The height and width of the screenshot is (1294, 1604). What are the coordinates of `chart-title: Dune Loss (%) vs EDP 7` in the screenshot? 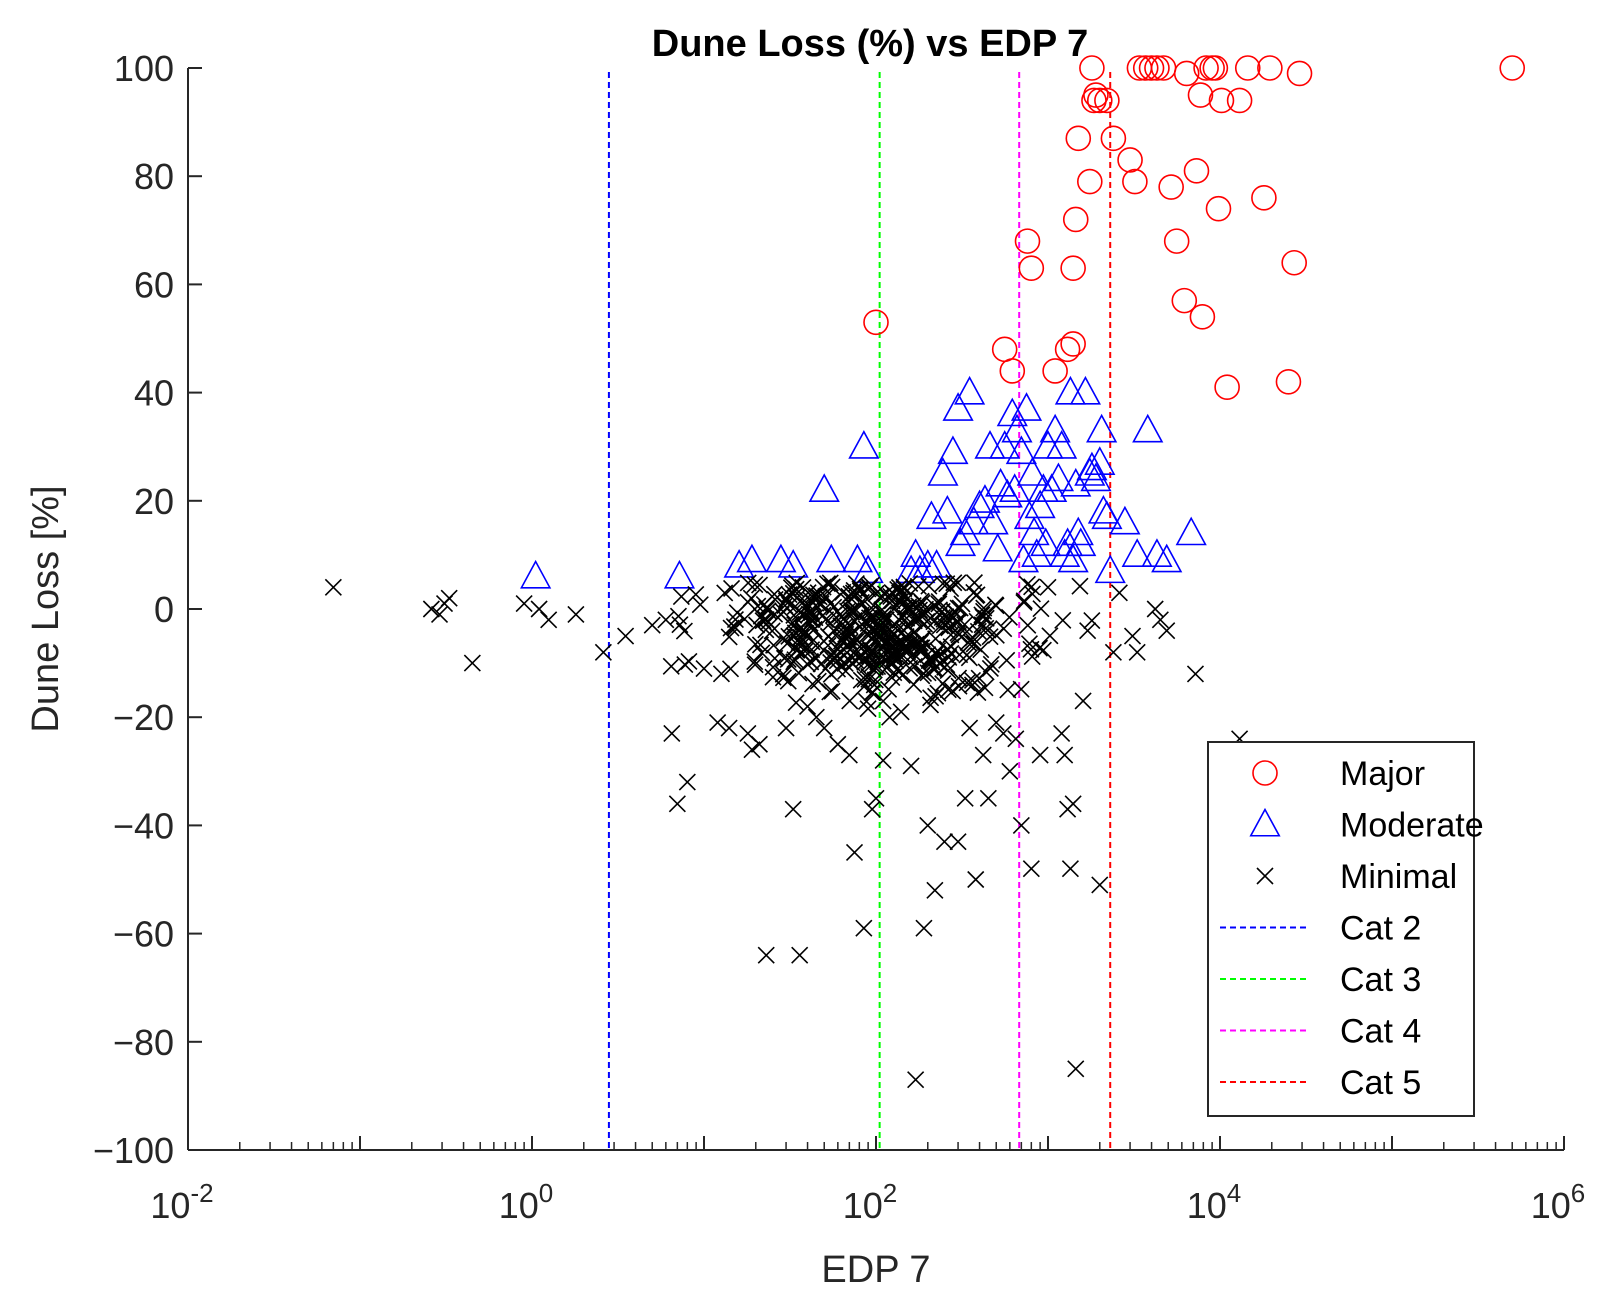 It's located at (870, 44).